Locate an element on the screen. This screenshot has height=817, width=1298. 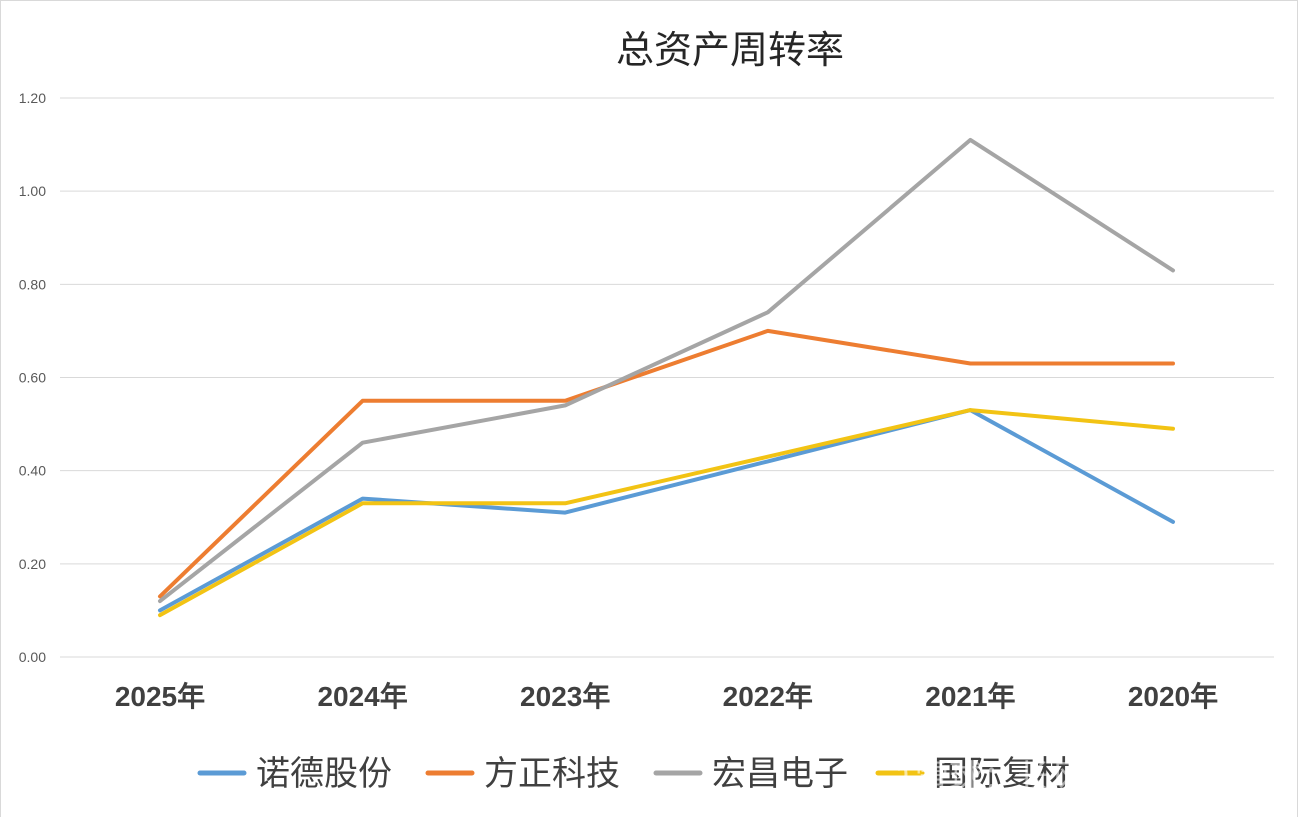
legend-label: 方正科技 is located at coordinates (552, 774).